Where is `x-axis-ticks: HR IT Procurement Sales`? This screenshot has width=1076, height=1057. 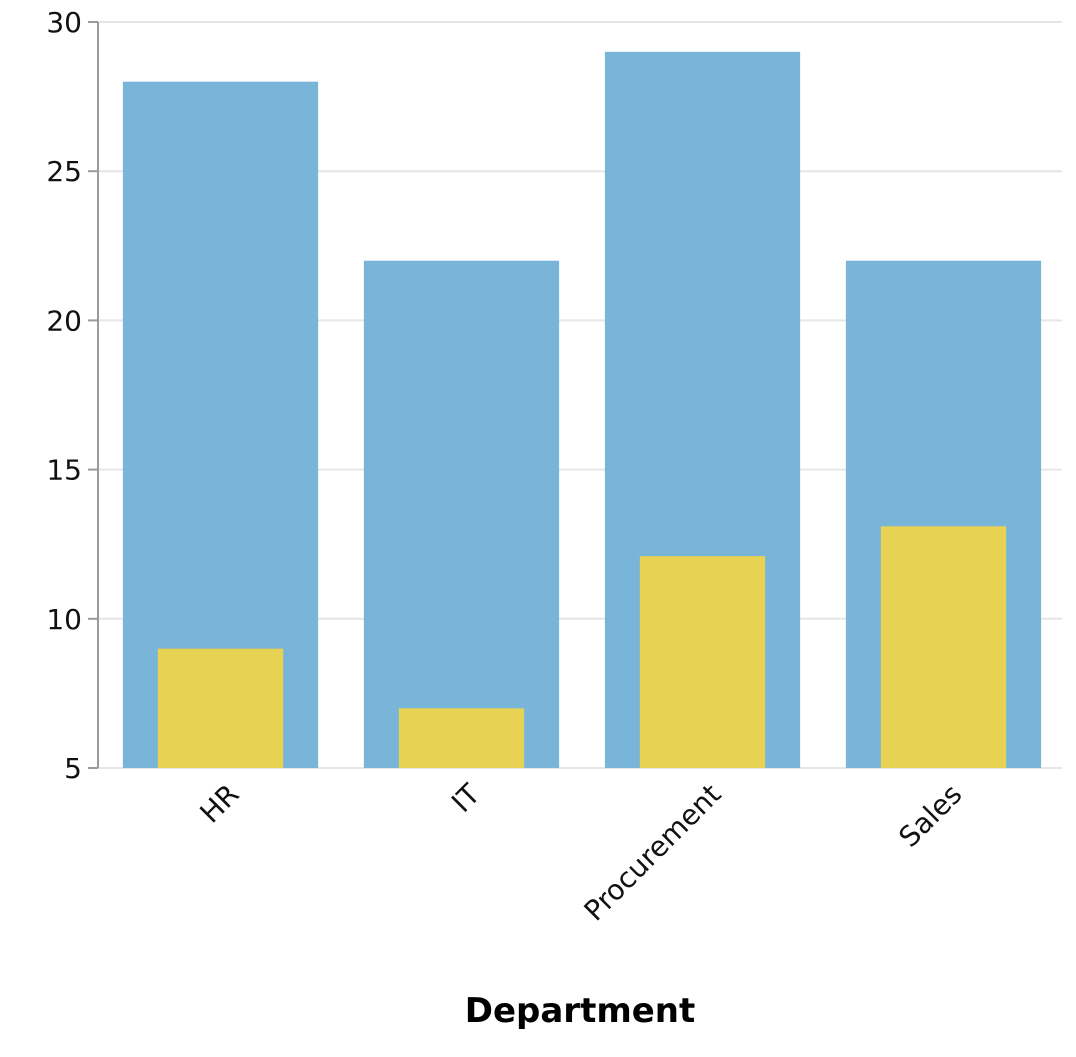
x-axis-ticks: HR IT Procurement Sales is located at coordinates (580, 852).